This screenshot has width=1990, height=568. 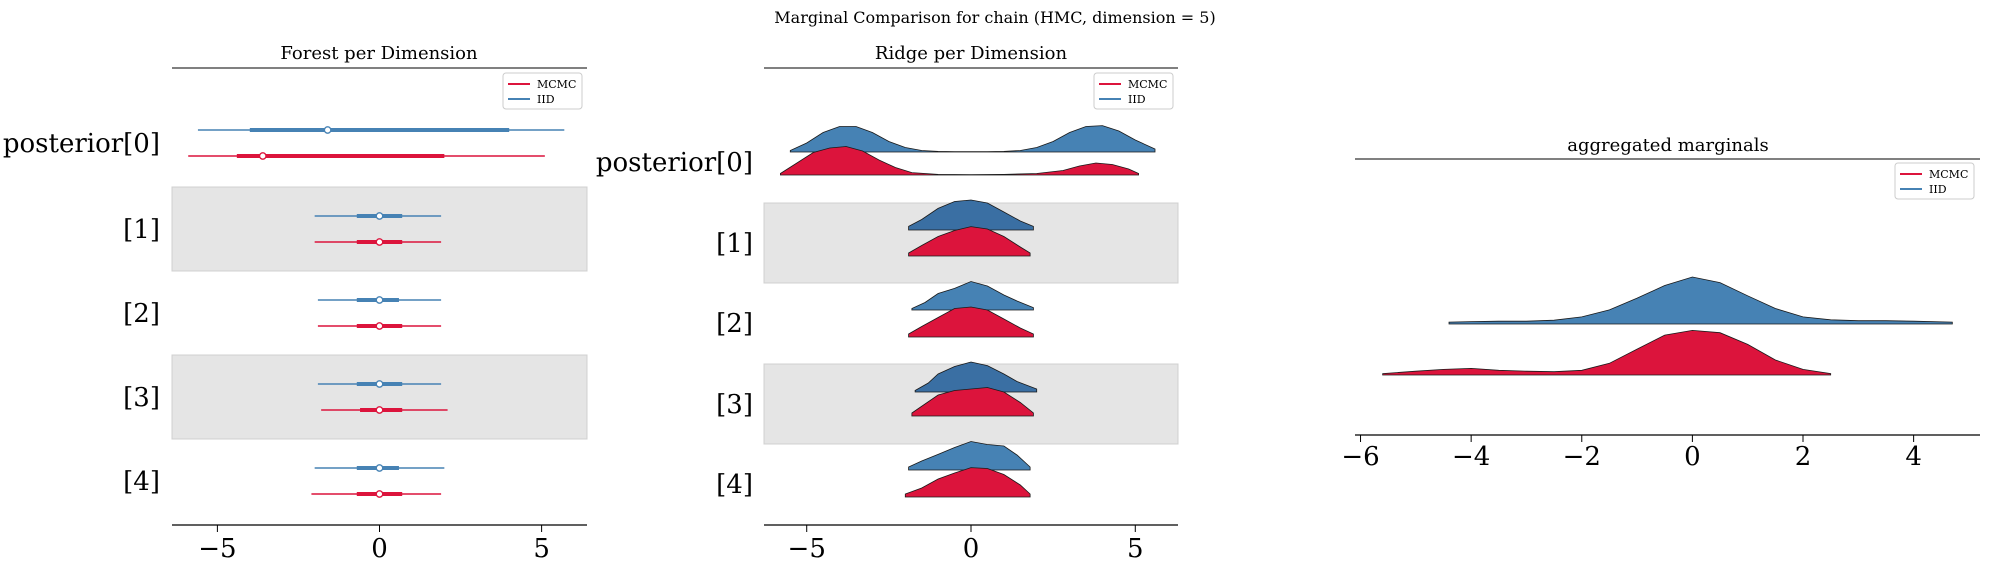 What do you see at coordinates (1913, 457) in the screenshot?
I see `aggregated-x-tick-label: 4` at bounding box center [1913, 457].